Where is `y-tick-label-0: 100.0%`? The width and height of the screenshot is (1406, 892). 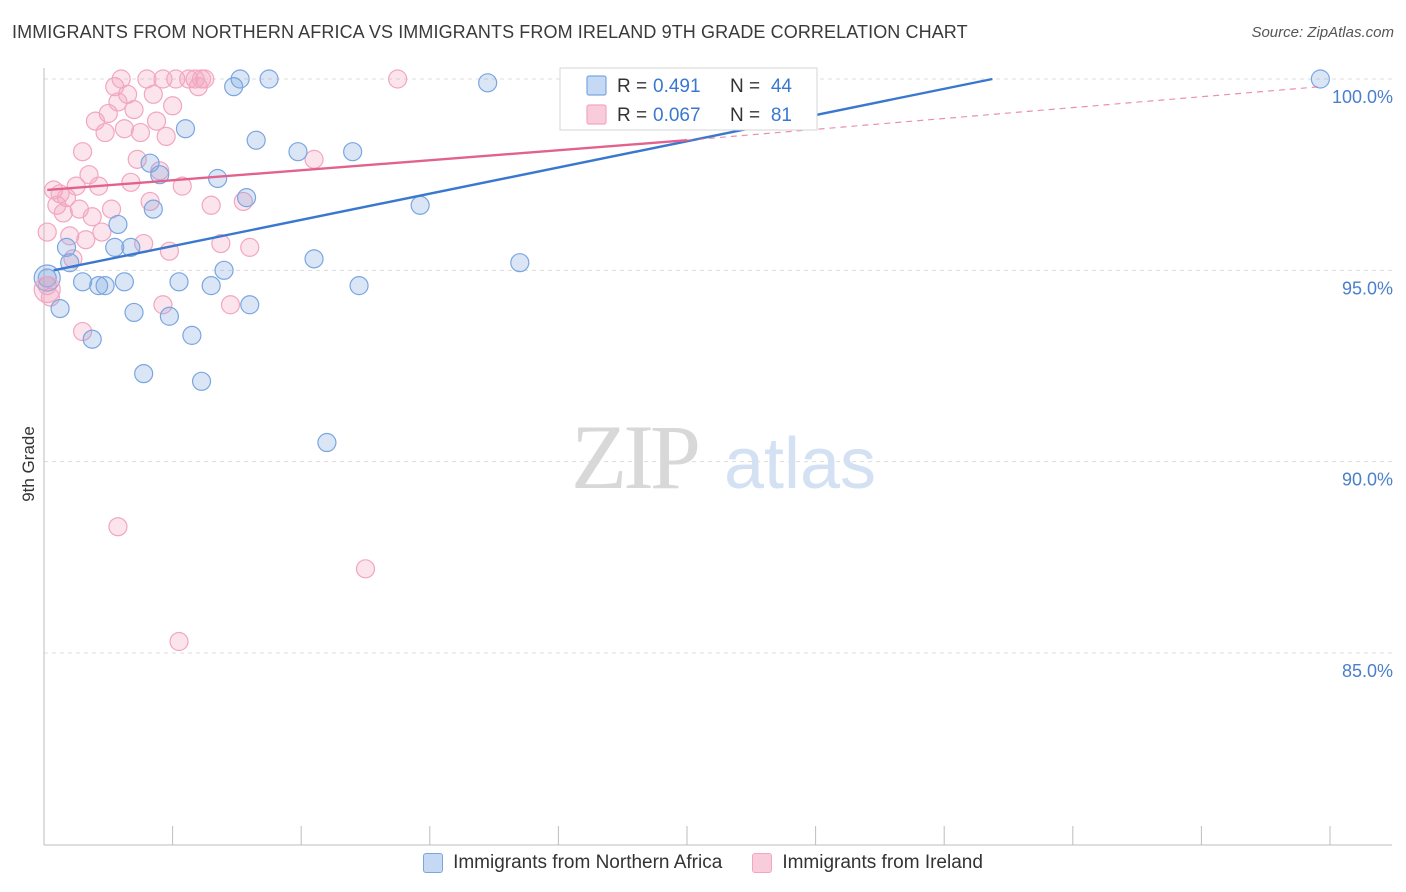
y-tick-label-0: 100.0% is located at coordinates (1362, 97).